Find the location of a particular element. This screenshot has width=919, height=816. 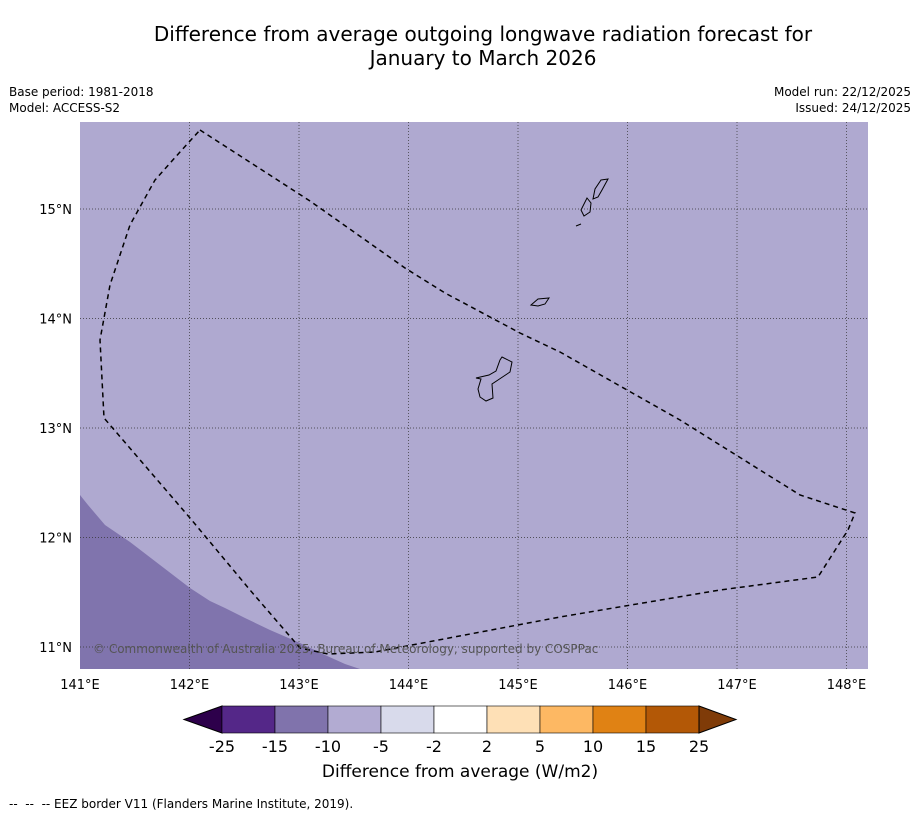

lat-tick-label: 13°N is located at coordinates (55, 429).